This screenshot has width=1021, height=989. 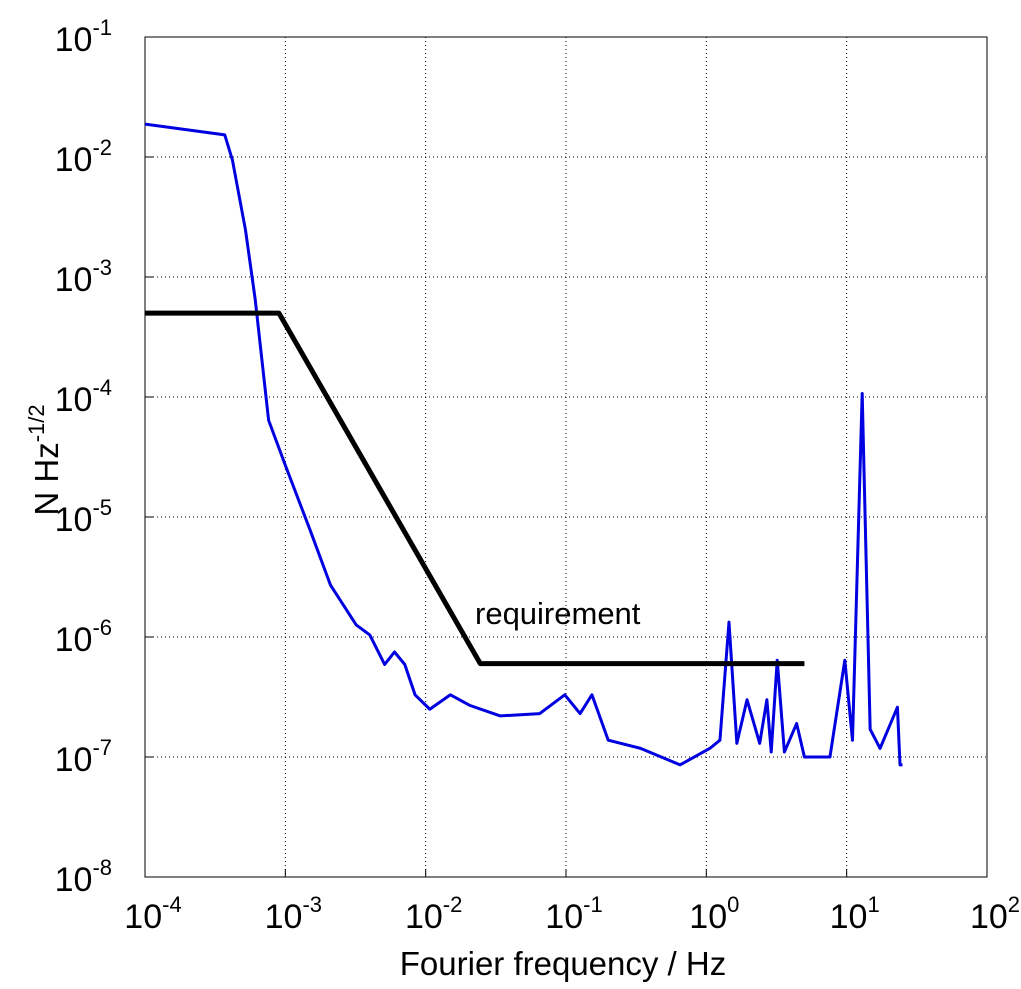 What do you see at coordinates (1014, 904) in the screenshot?
I see `x-tick-label-exponent: 2` at bounding box center [1014, 904].